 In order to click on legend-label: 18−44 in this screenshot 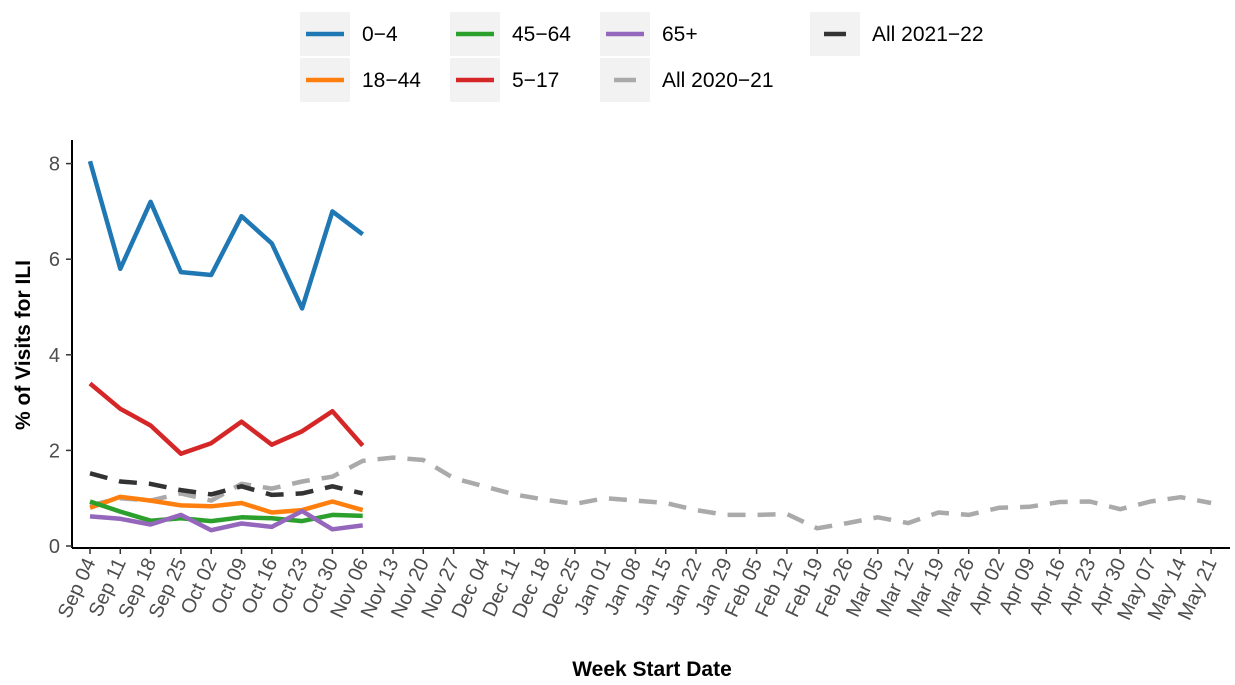, I will do `click(391, 80)`.